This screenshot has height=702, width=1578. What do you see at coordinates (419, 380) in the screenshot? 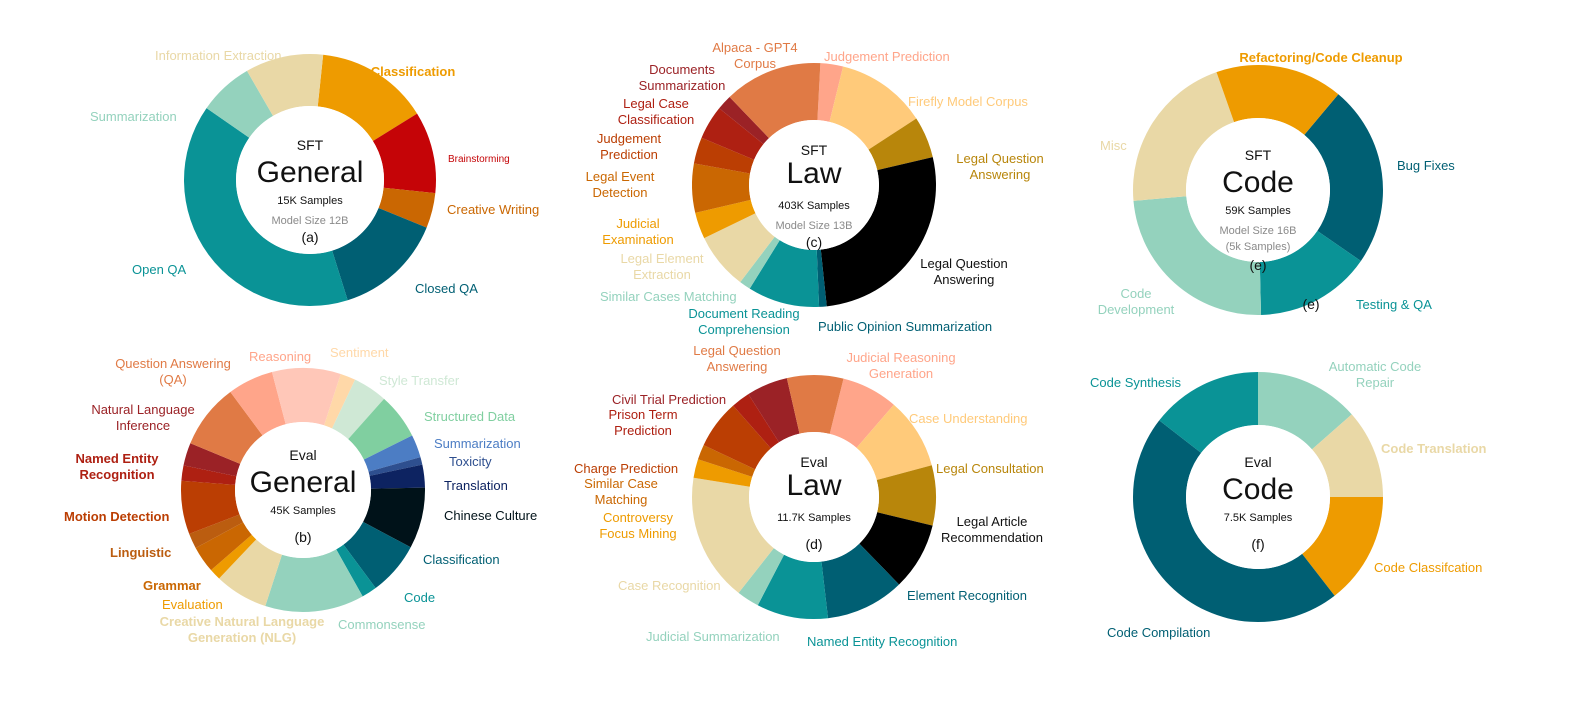
I see `slice-label-b-1: Style Transfer` at bounding box center [419, 380].